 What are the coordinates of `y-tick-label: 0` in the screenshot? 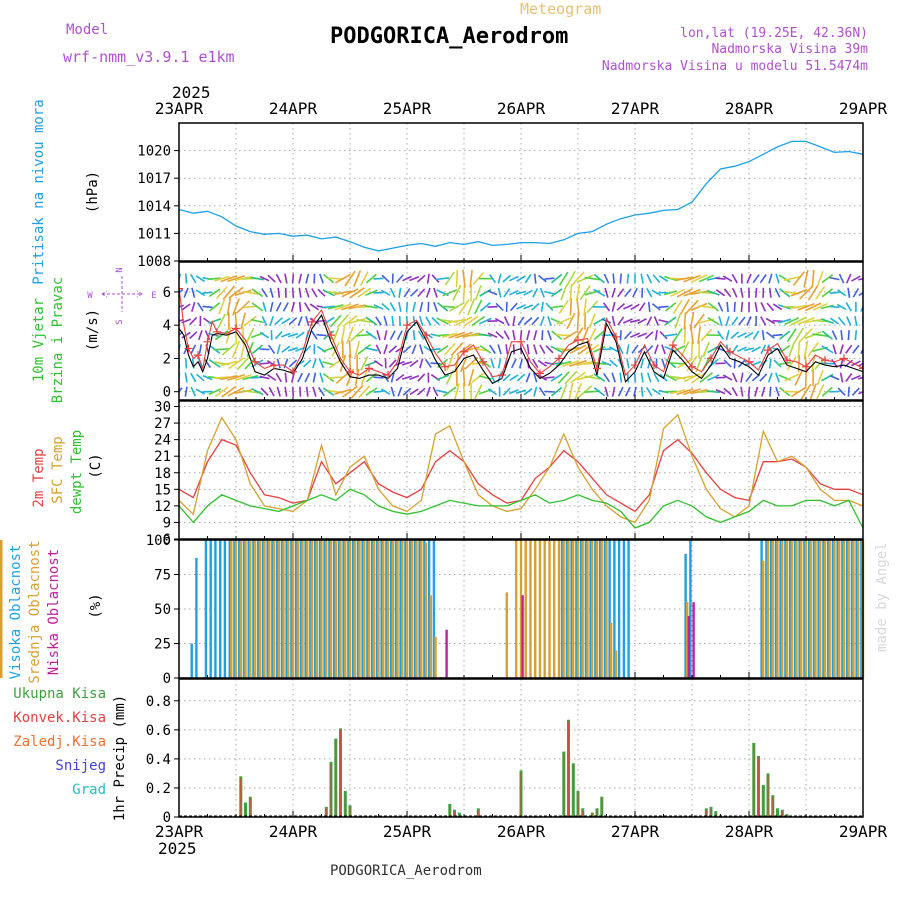 It's located at (167, 818).